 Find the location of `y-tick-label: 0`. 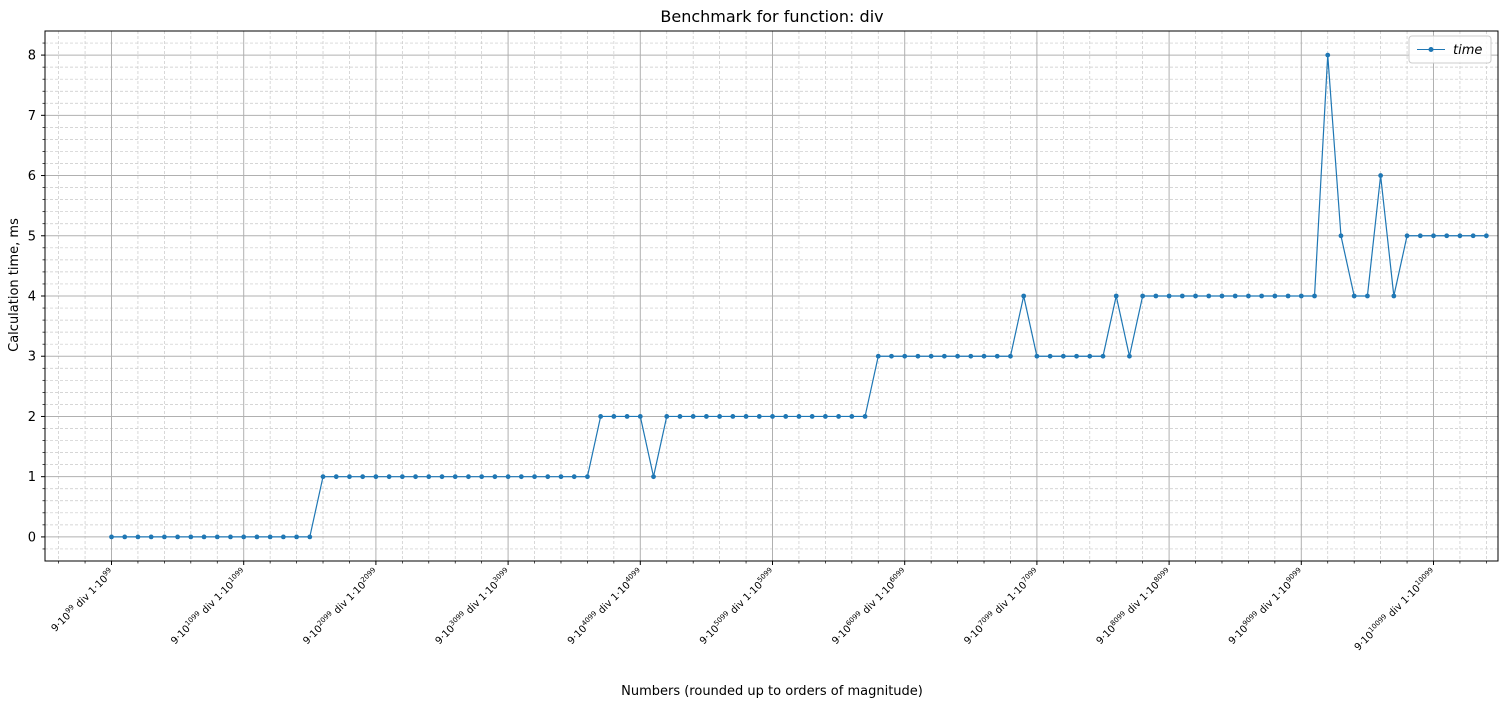

y-tick-label: 0 is located at coordinates (32, 537).